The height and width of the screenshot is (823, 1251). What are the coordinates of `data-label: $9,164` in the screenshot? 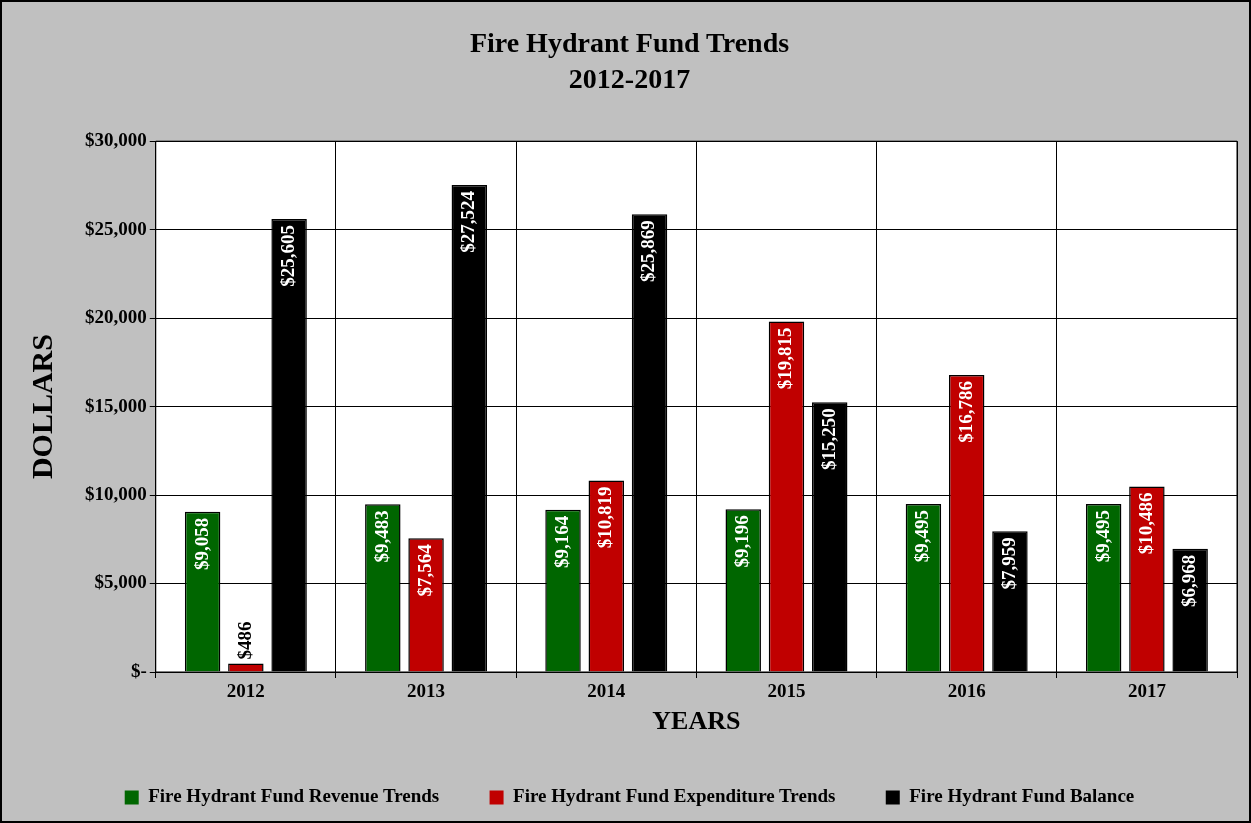 It's located at (561, 542).